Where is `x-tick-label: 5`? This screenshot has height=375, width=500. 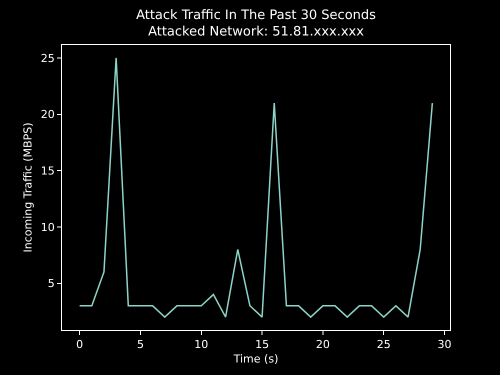 x-tick-label: 5 is located at coordinates (140, 345).